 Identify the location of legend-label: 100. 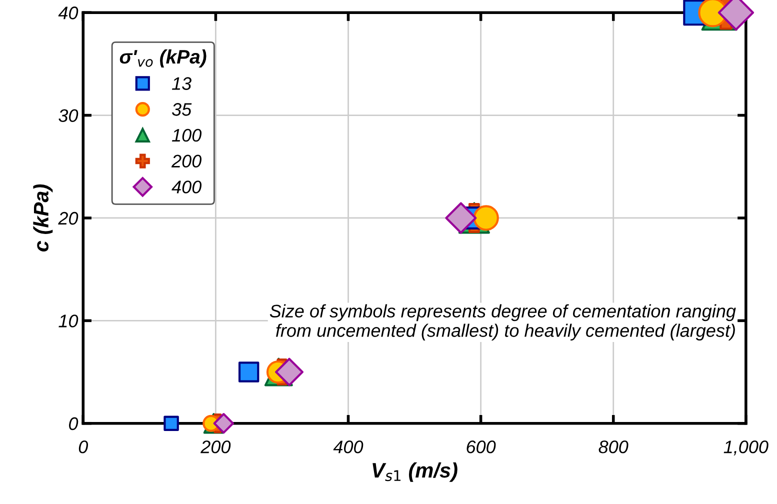
(187, 135).